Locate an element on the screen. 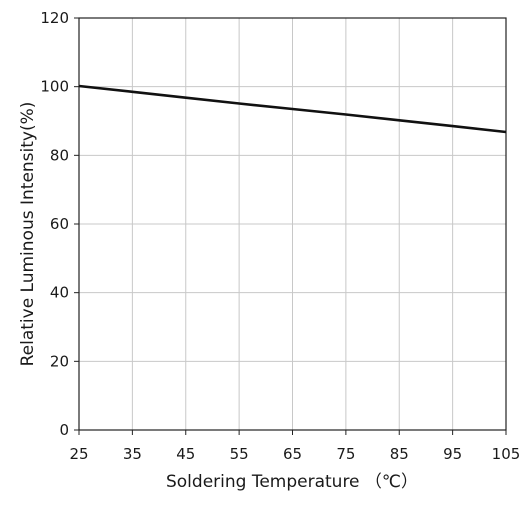  x-tick-label: 45 is located at coordinates (185, 454).